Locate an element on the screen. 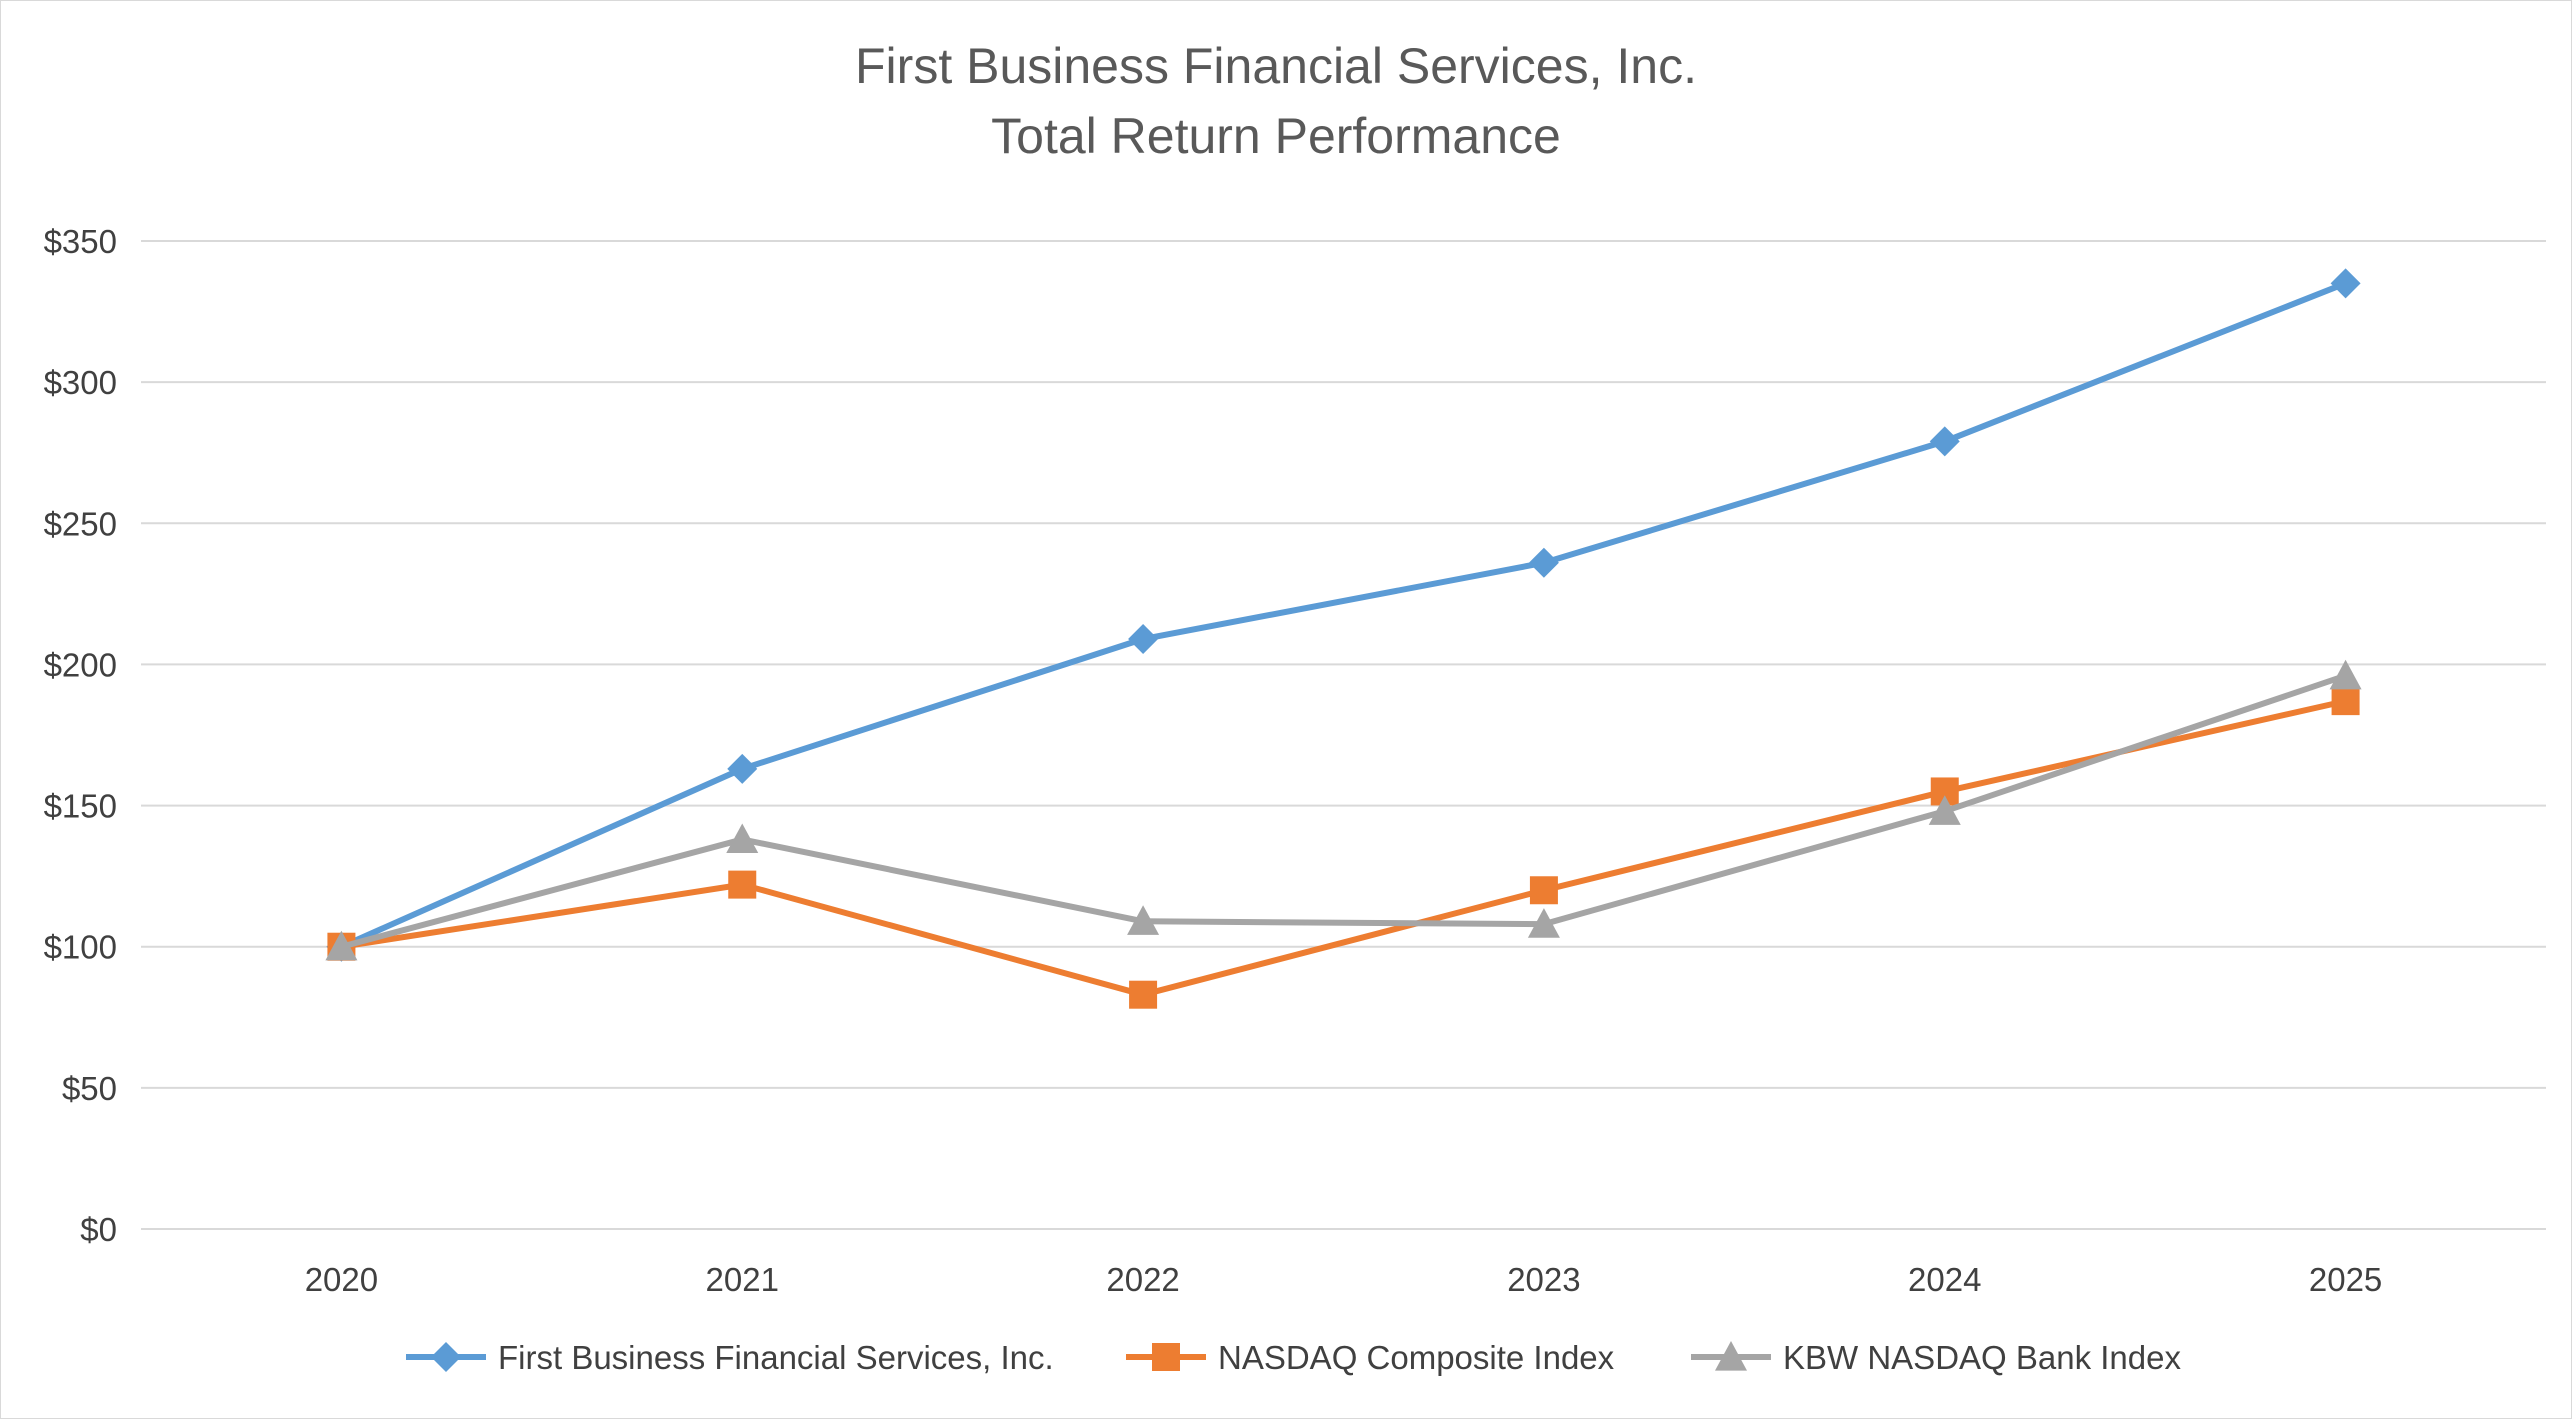 Image resolution: width=2572 pixels, height=1419 pixels. x-tick-label: 2020 is located at coordinates (341, 1279).